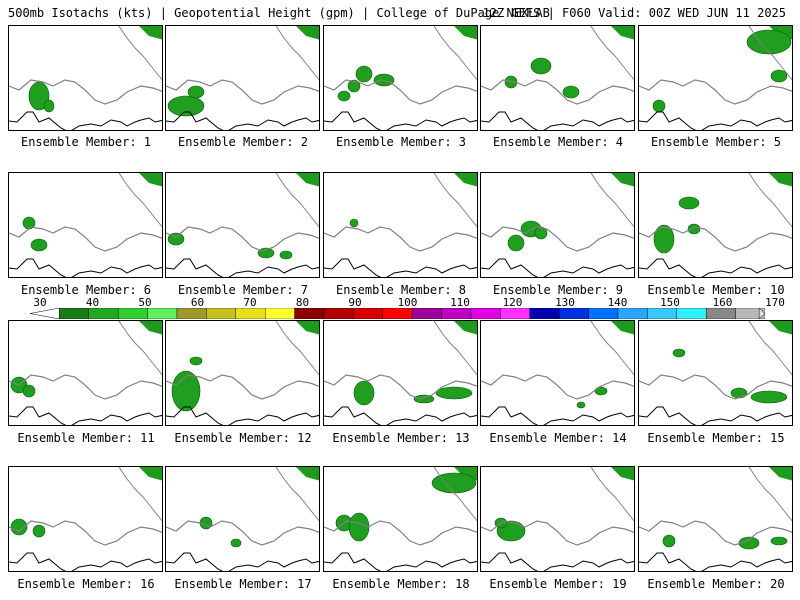 Image resolution: width=800 pixels, height=600 pixels. Describe the element at coordinates (302, 302) in the screenshot. I see `colorbar-tick-label: 80` at that location.